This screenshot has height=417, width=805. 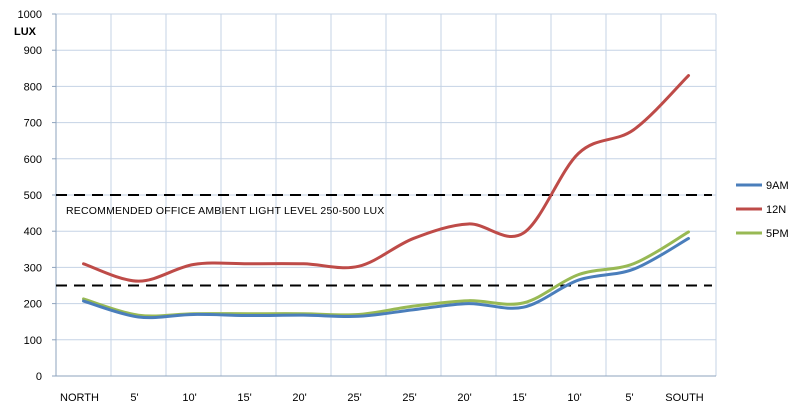 I want to click on legend-label-12n: 12N, so click(x=776, y=210).